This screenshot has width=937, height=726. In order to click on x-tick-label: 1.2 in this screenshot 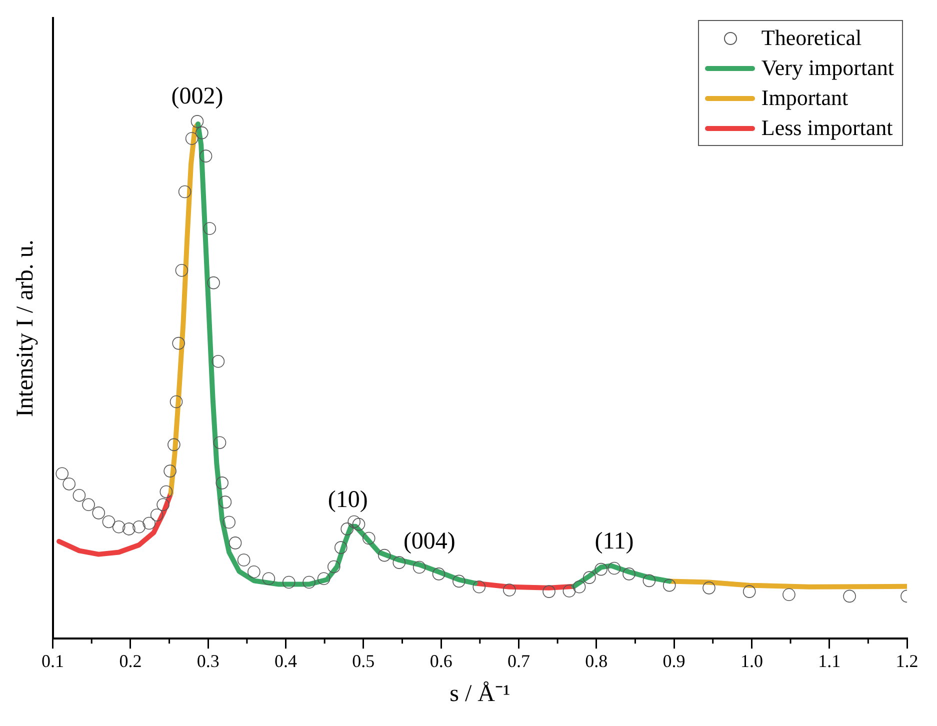, I will do `click(907, 661)`.